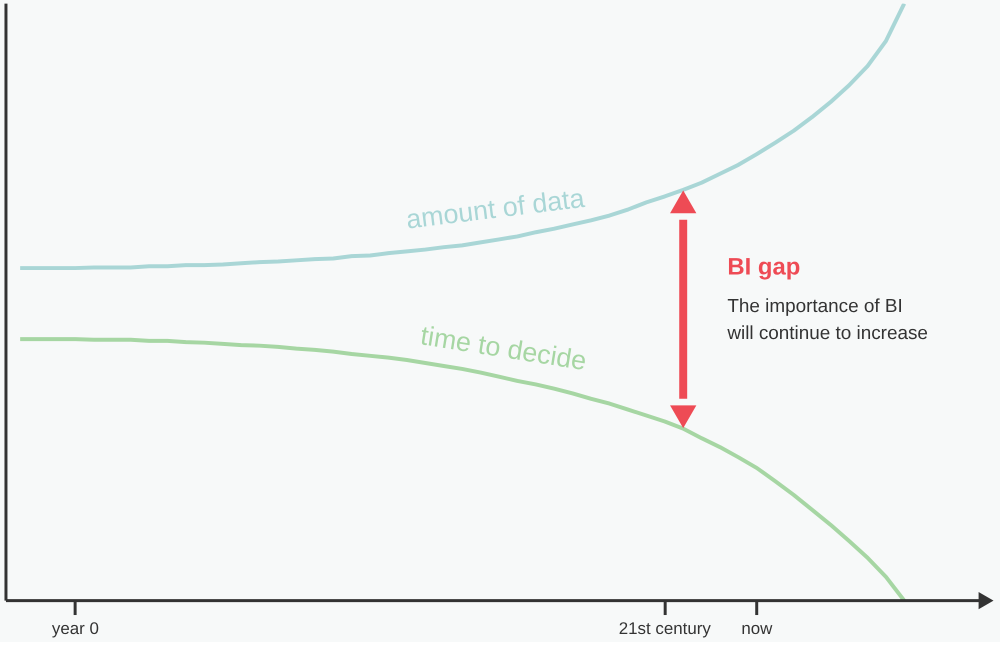 The height and width of the screenshot is (656, 1000). Describe the element at coordinates (75, 628) in the screenshot. I see `x-tick-label: year 0` at that location.